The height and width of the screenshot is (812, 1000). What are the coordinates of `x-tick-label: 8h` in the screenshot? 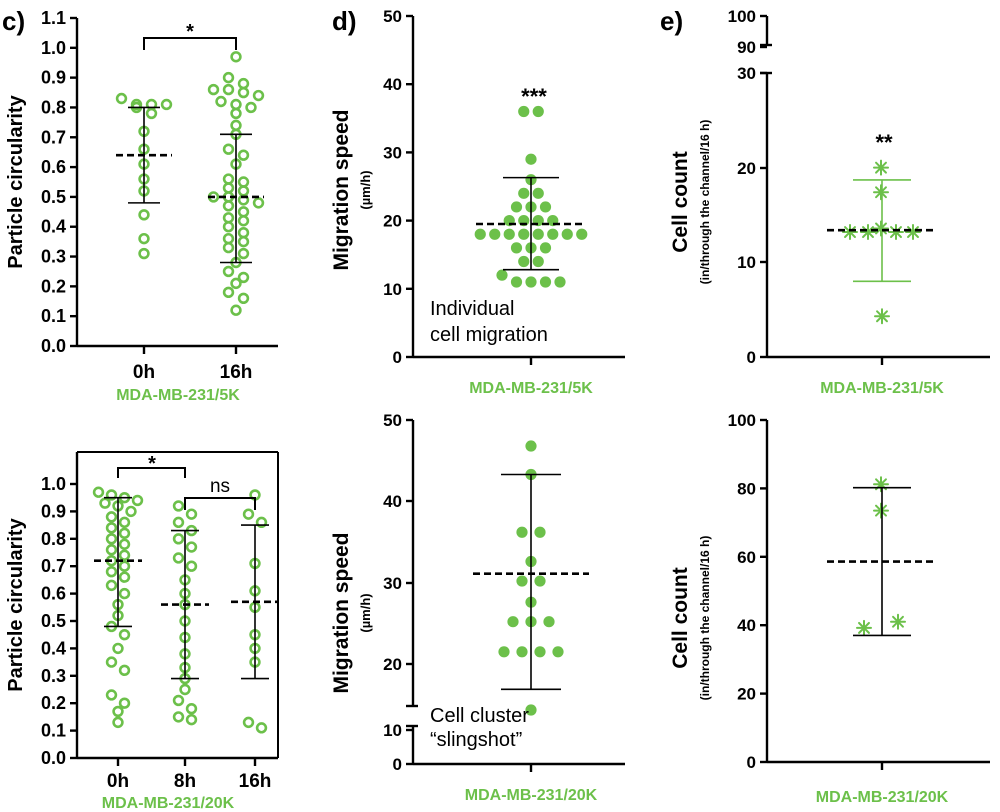 It's located at (185, 781).